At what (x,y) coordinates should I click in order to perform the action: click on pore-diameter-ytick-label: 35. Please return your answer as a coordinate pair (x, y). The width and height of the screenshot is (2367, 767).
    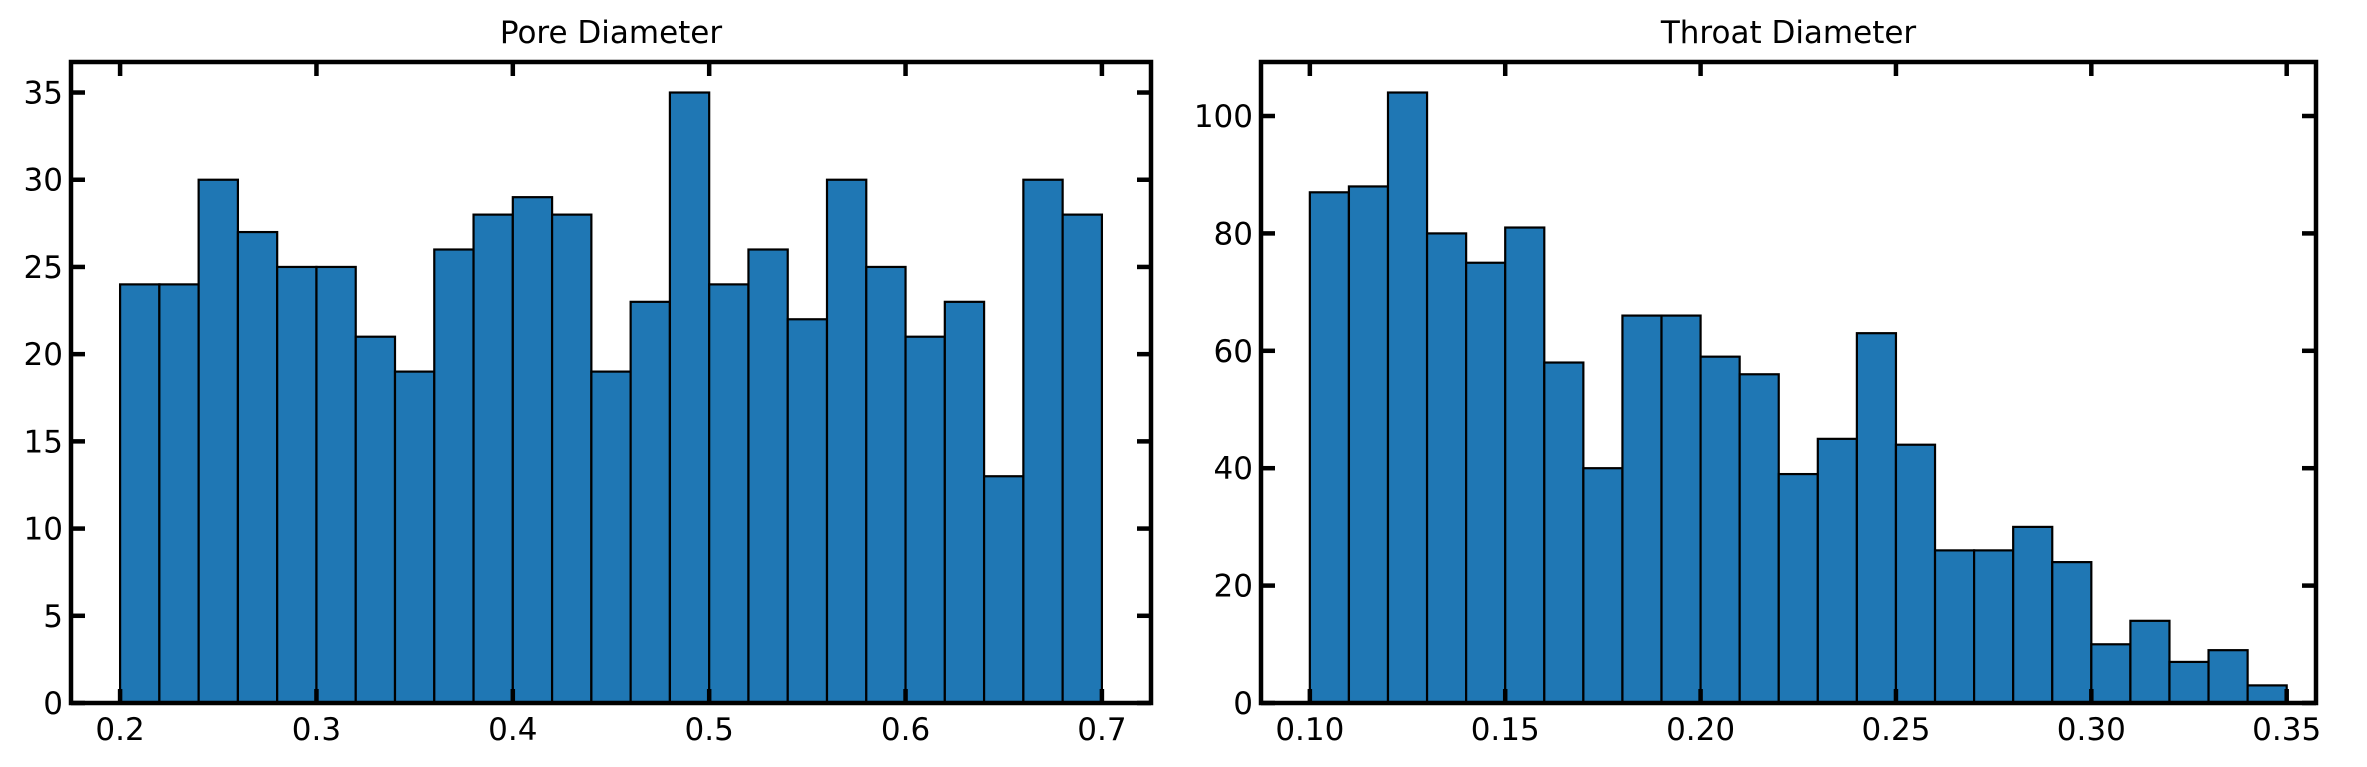
    Looking at the image, I should click on (43, 94).